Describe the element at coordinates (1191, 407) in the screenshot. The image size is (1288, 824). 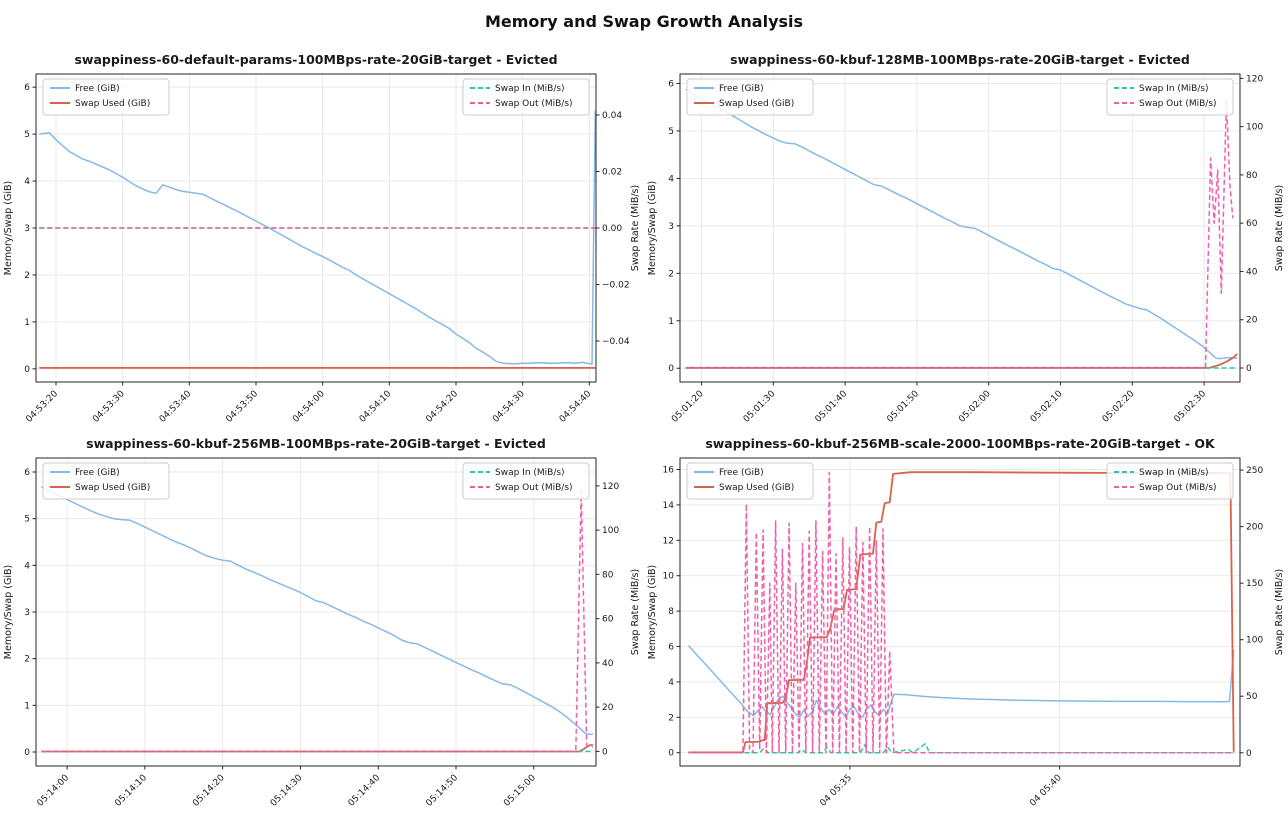
I see `svg-text: 05:02:30` at that location.